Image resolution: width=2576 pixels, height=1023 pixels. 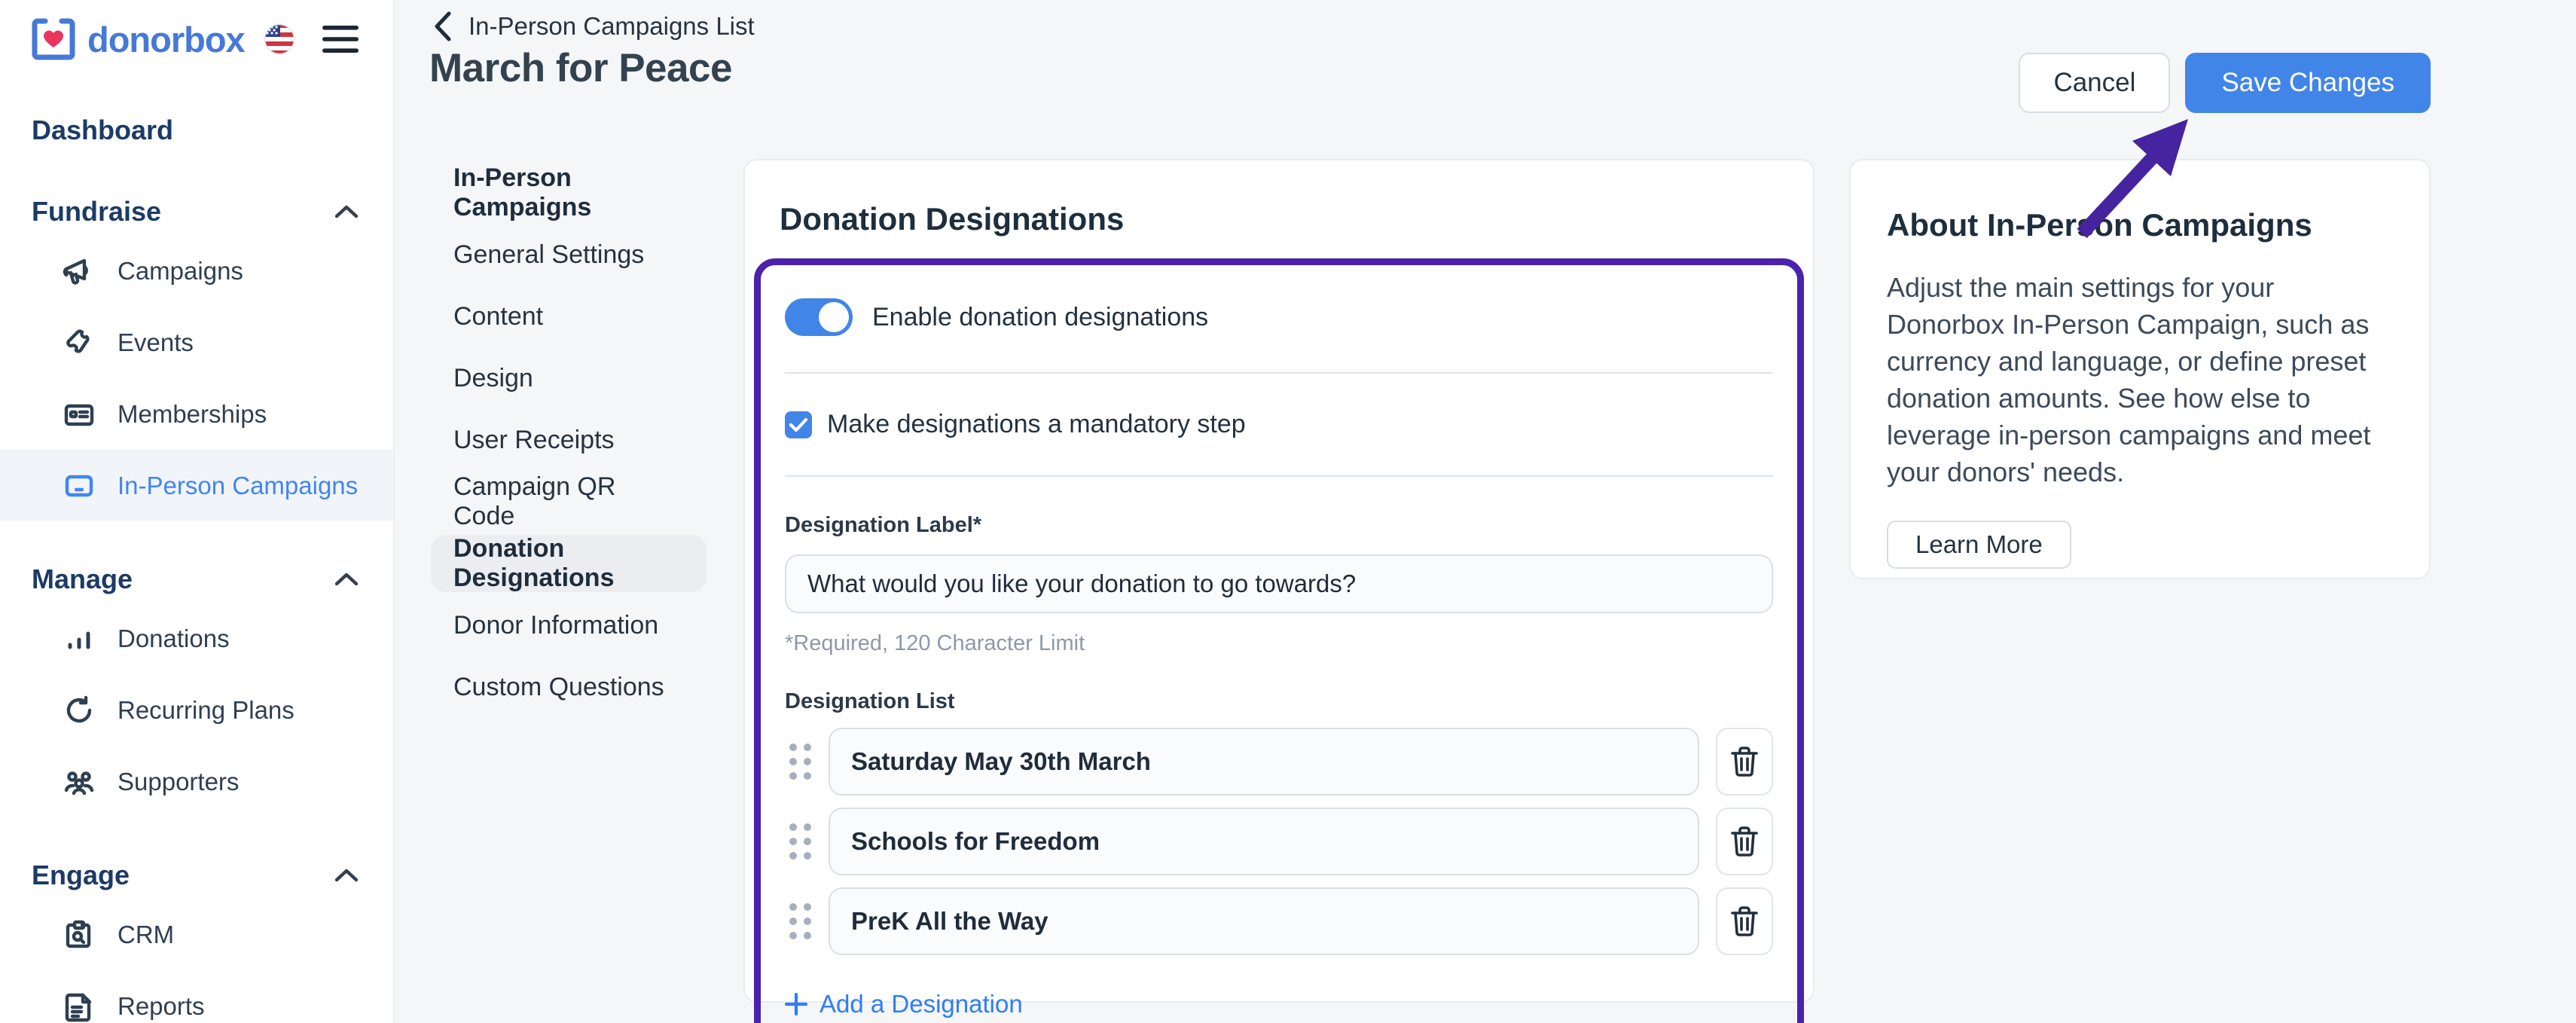 I want to click on sidebar-section-label: Fundraise, so click(x=97, y=211).